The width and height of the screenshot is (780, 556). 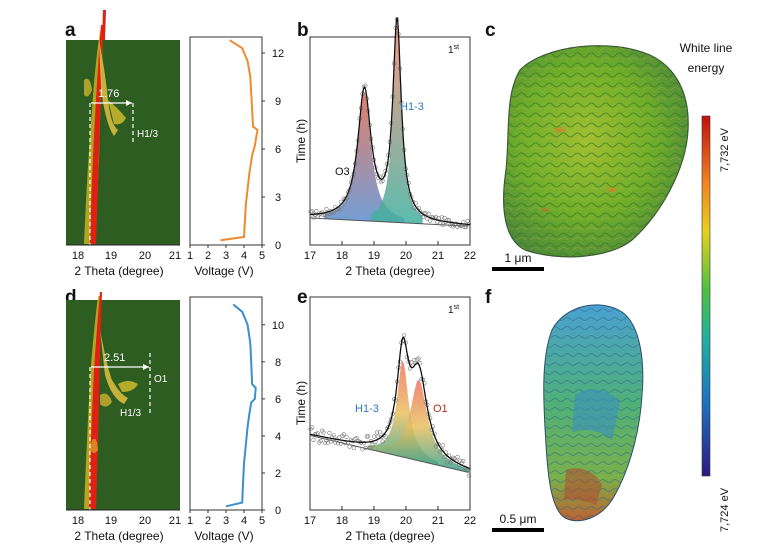 I want to click on colorbar-title-line2: energy, so click(x=706, y=68).